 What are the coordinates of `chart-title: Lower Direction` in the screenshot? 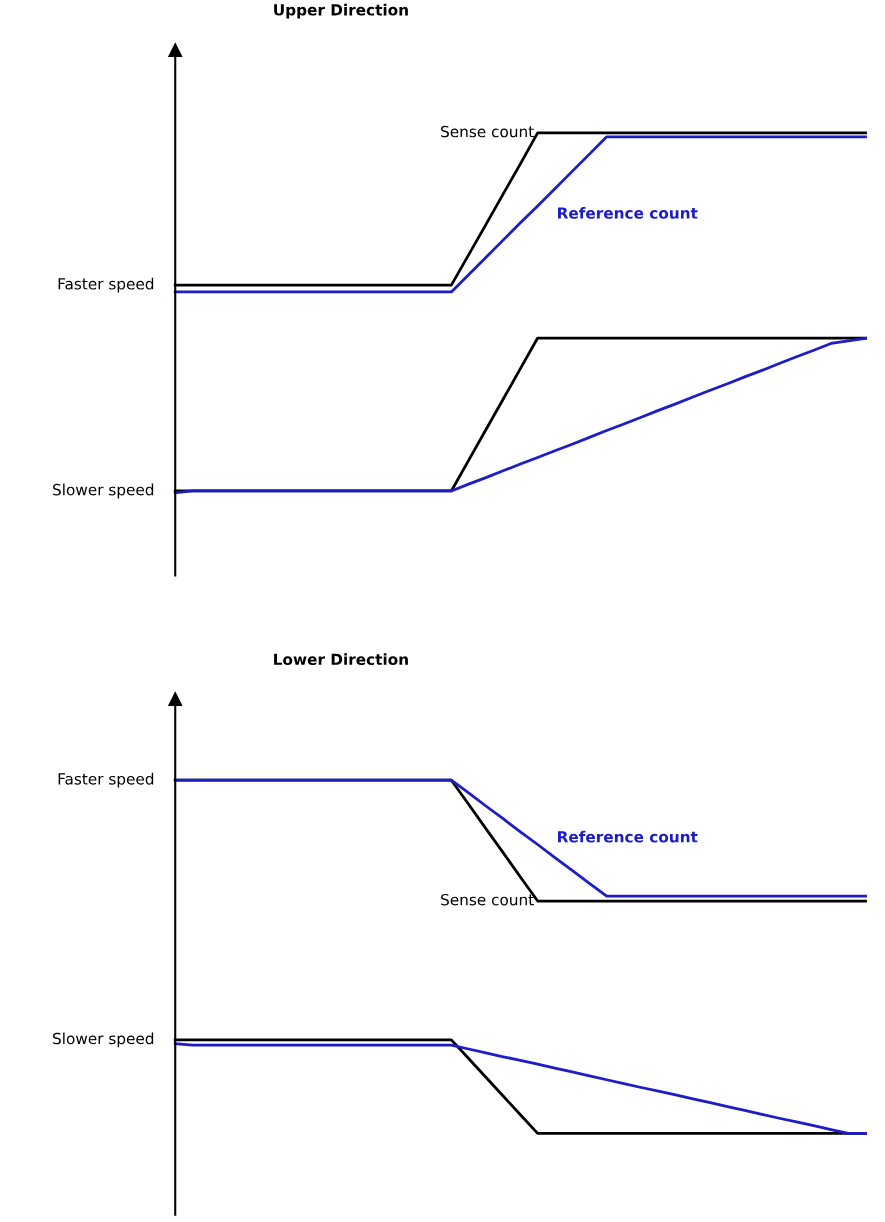 It's located at (341, 659).